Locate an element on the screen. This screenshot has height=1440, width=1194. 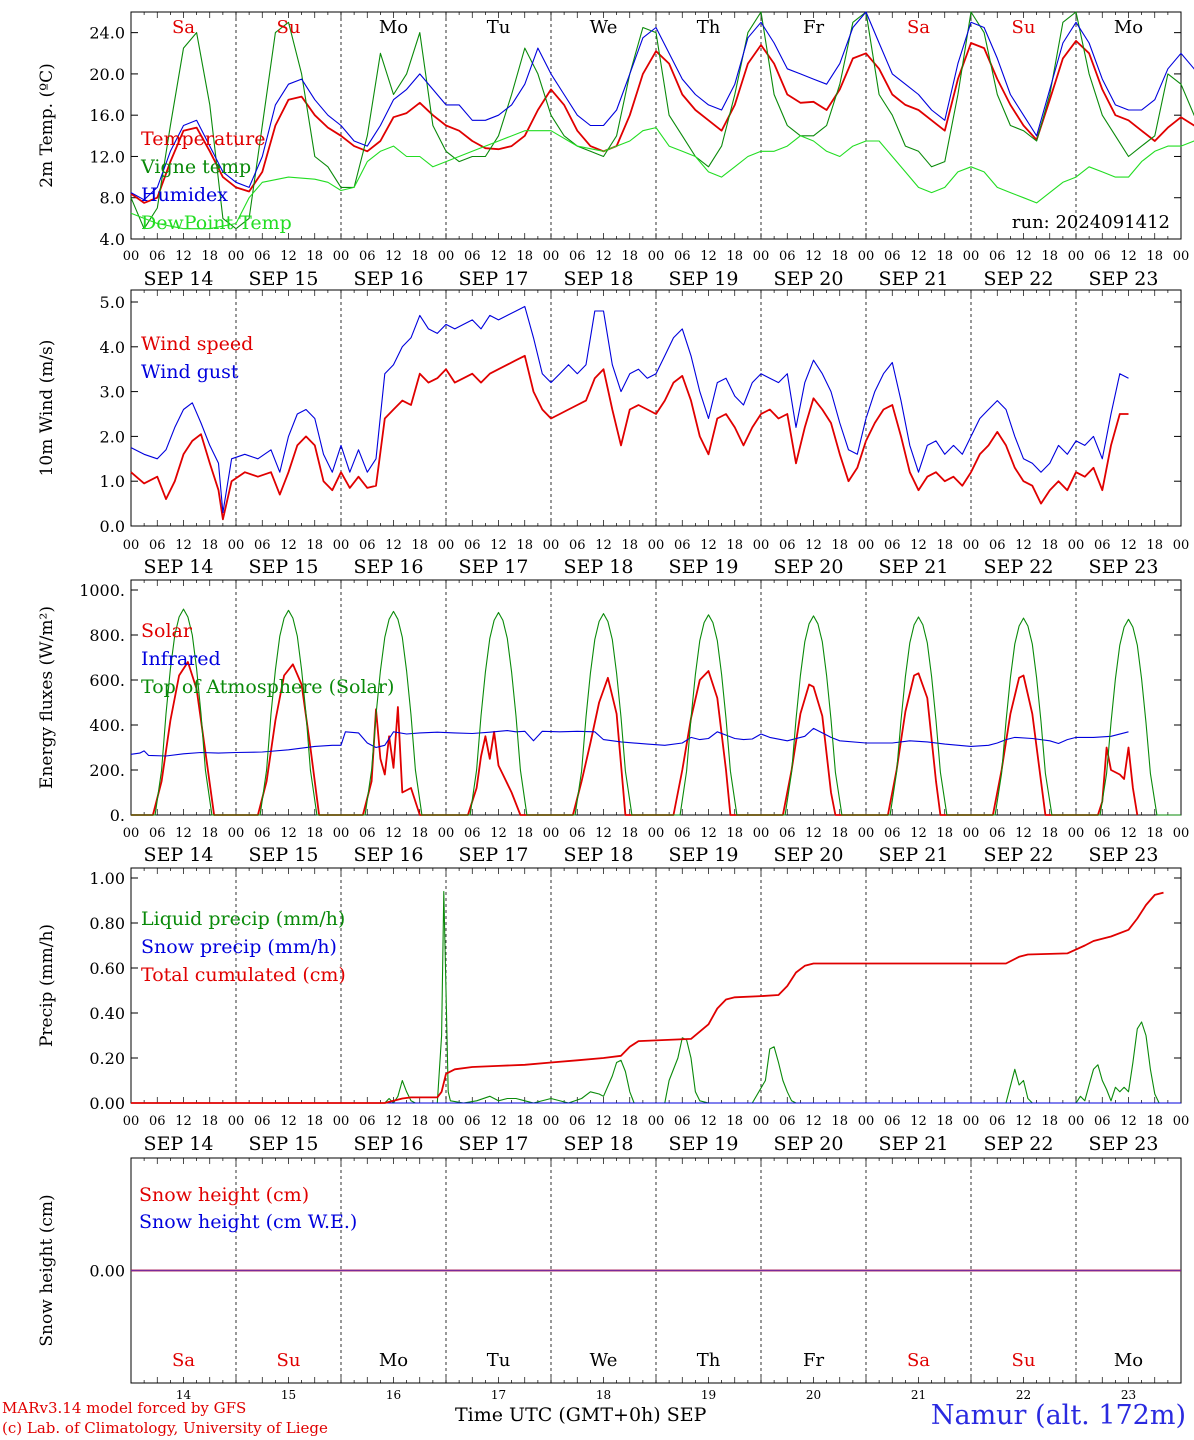
y-tick-label: 0. is located at coordinates (117, 815).